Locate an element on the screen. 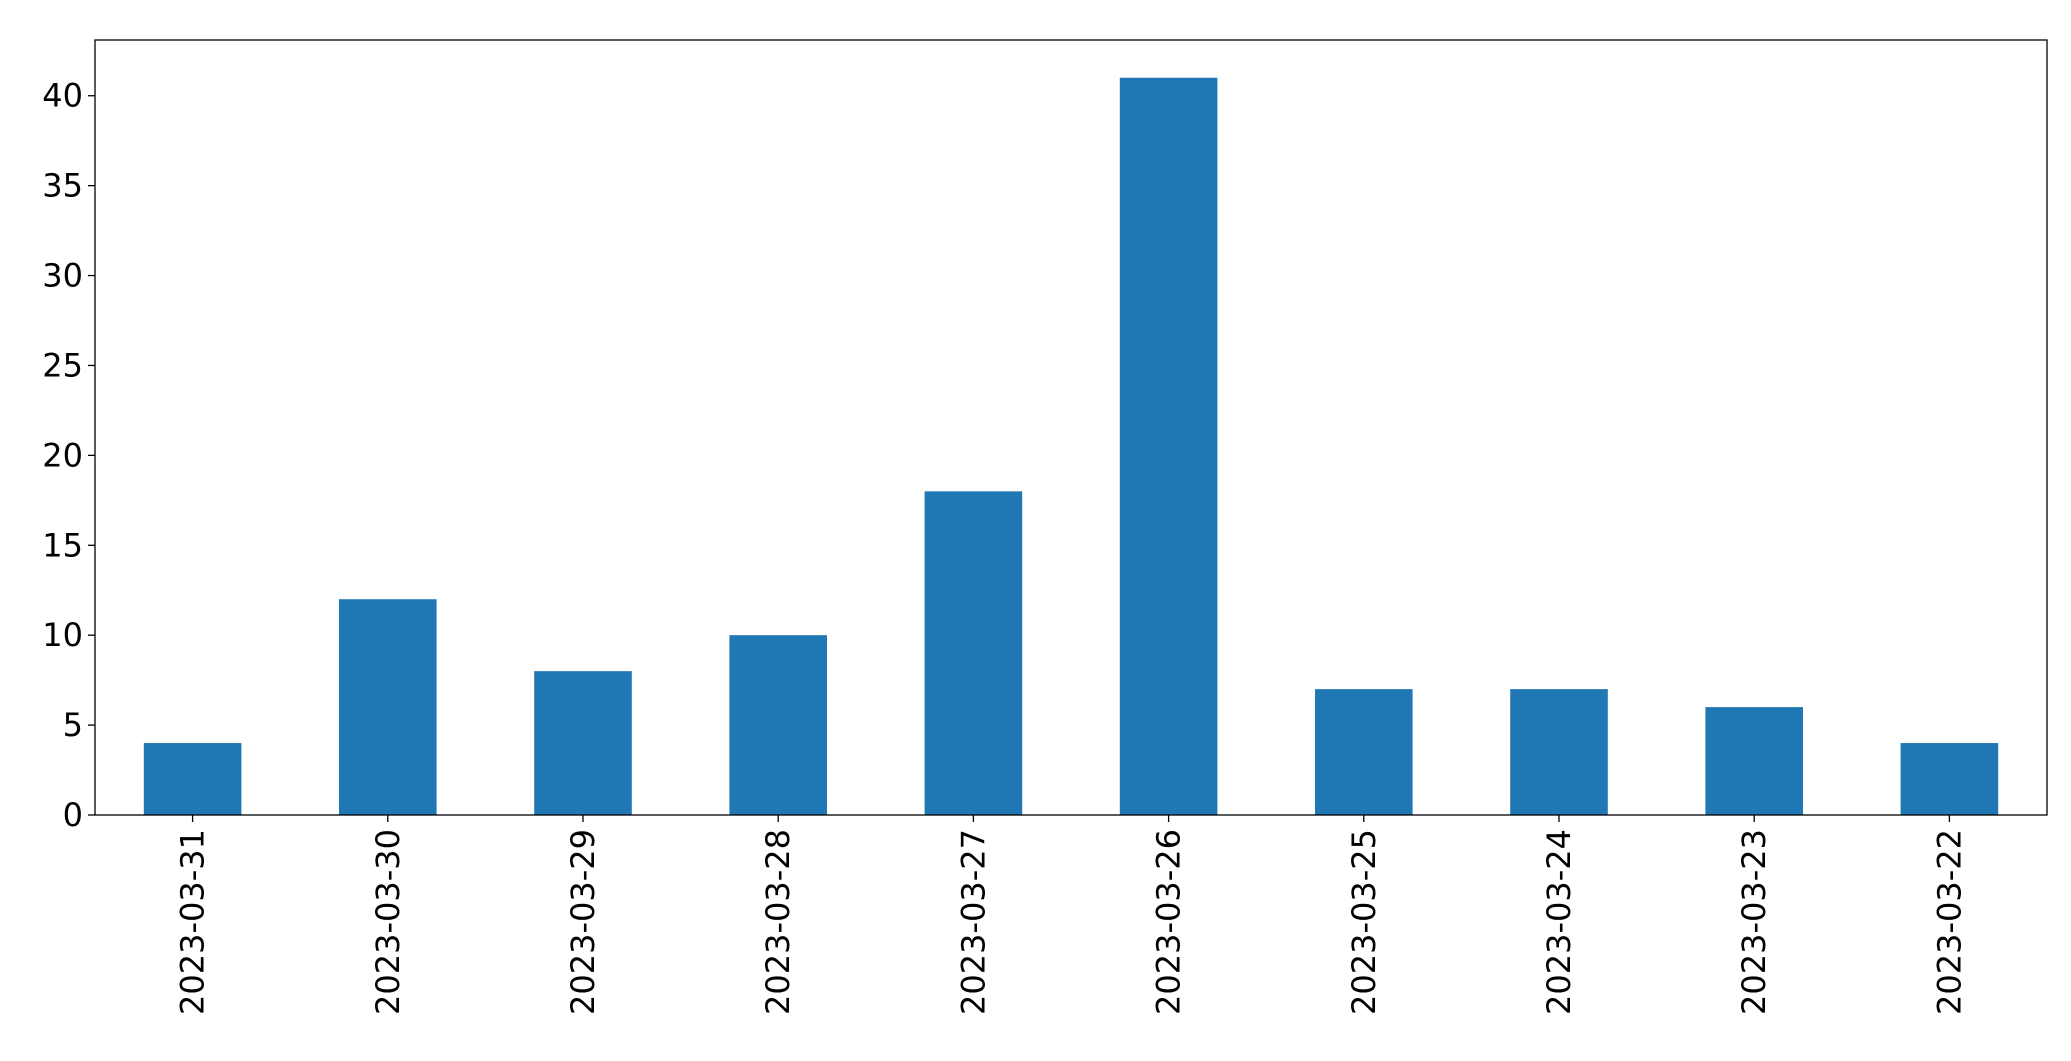 The width and height of the screenshot is (2071, 1061). x-tick-label: 2023-03-25 is located at coordinates (1364, 922).